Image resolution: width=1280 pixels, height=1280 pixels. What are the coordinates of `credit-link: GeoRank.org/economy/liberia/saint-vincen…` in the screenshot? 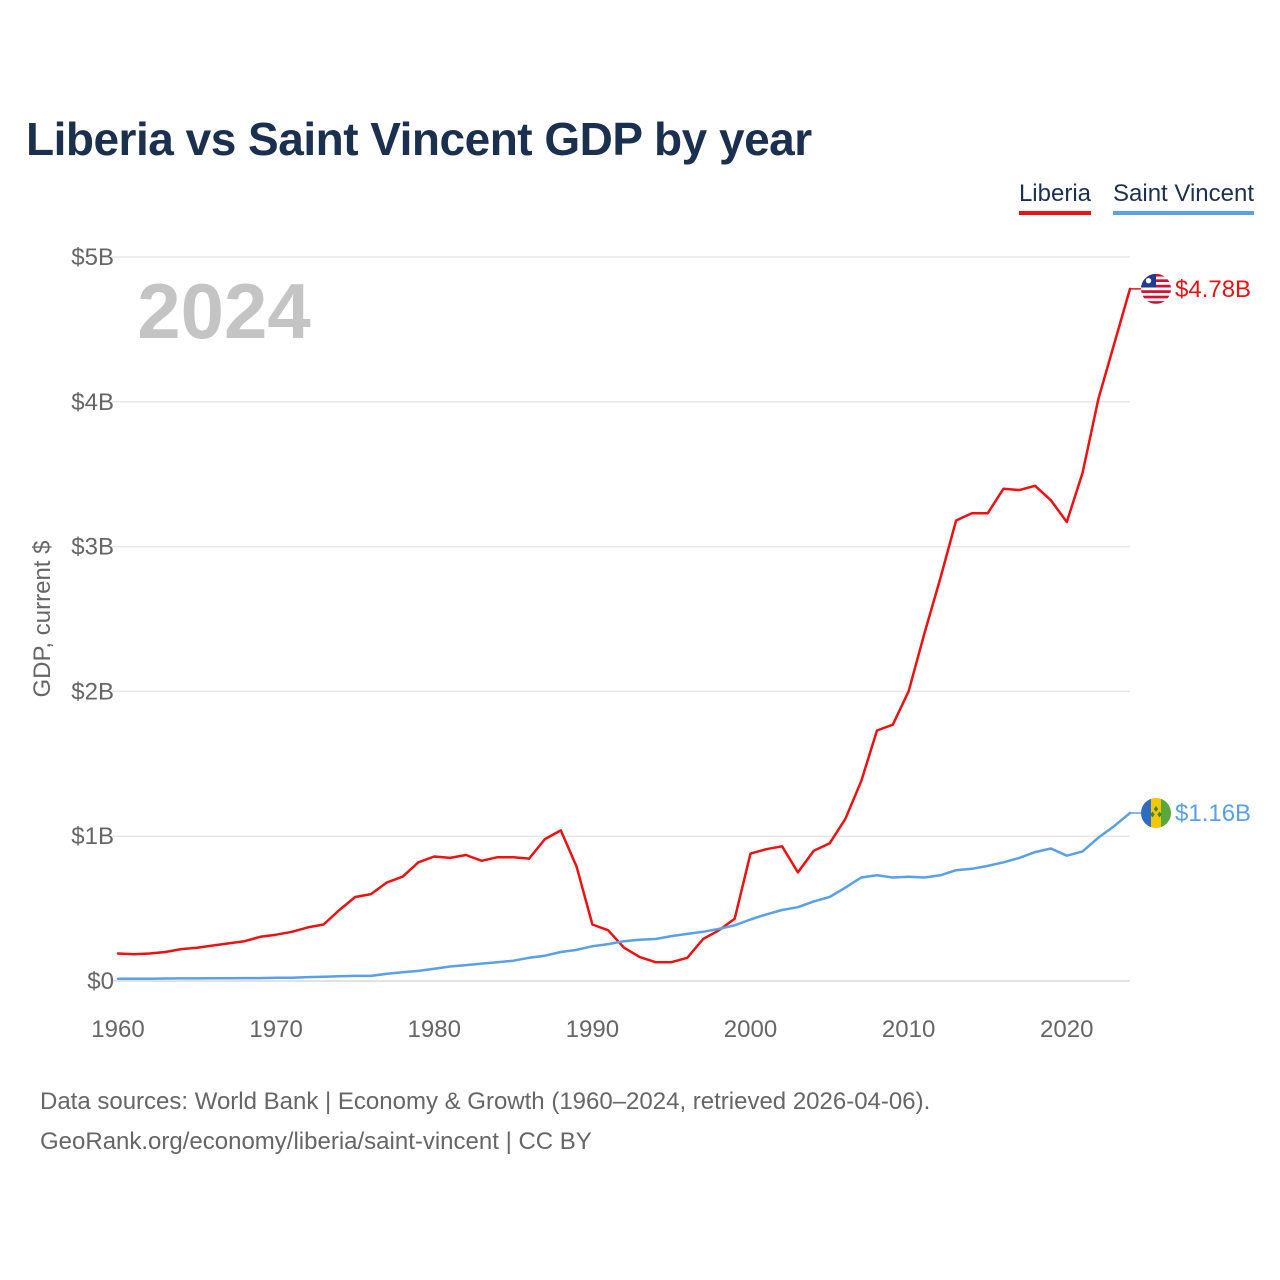 It's located at (316, 1141).